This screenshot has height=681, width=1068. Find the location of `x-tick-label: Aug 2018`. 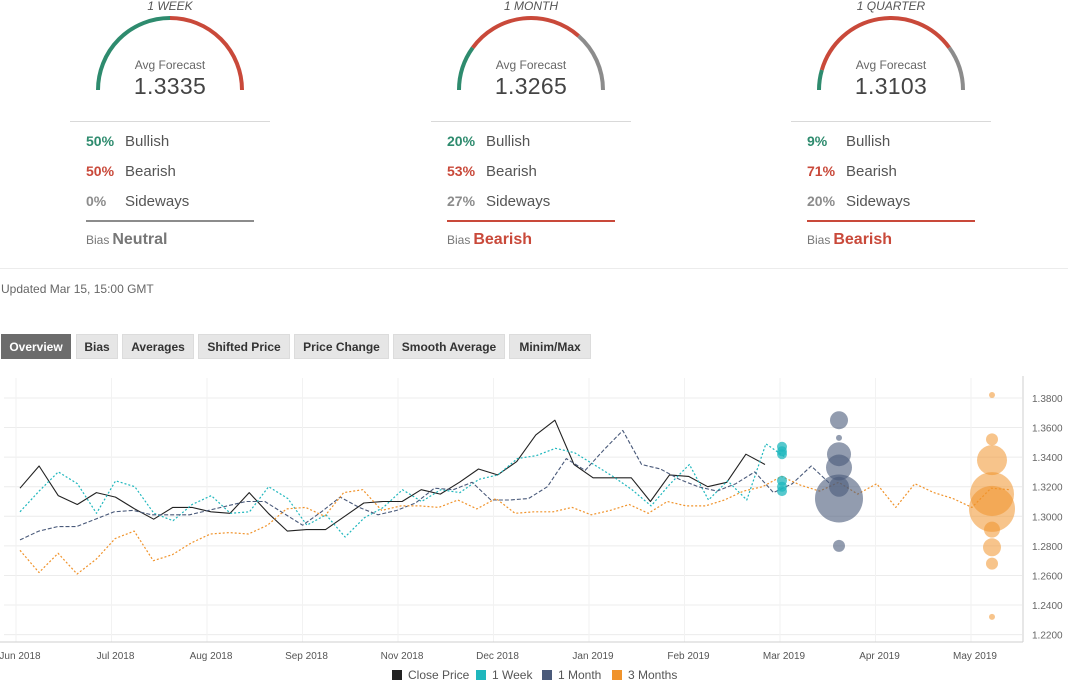

x-tick-label: Aug 2018 is located at coordinates (211, 656).